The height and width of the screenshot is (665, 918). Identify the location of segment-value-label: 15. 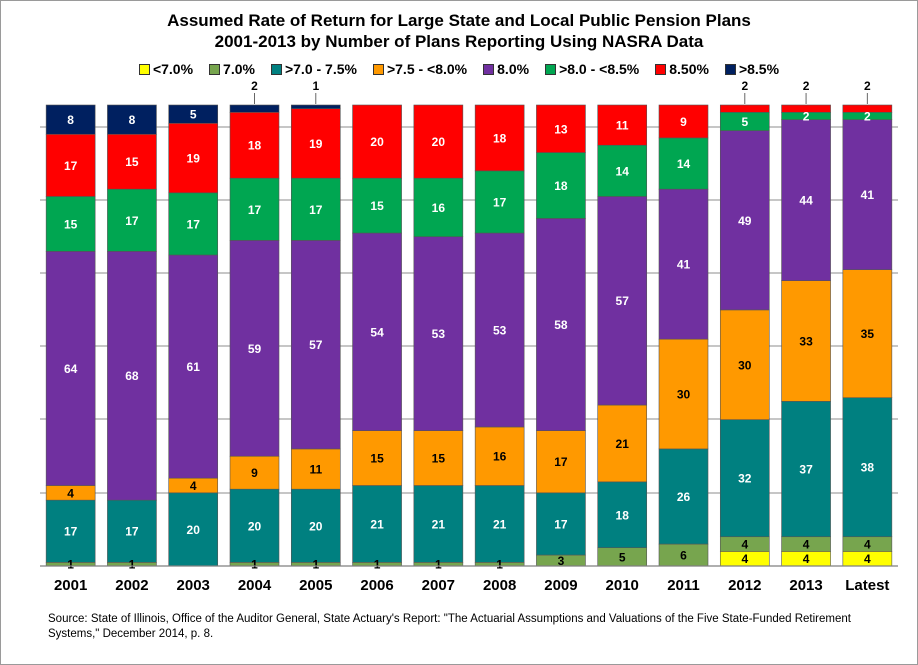
(377, 459).